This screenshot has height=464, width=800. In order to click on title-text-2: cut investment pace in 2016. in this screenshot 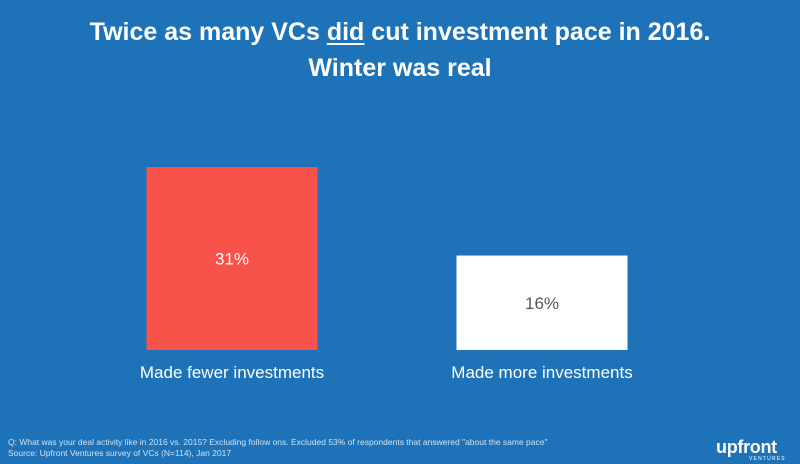, I will do `click(537, 32)`.